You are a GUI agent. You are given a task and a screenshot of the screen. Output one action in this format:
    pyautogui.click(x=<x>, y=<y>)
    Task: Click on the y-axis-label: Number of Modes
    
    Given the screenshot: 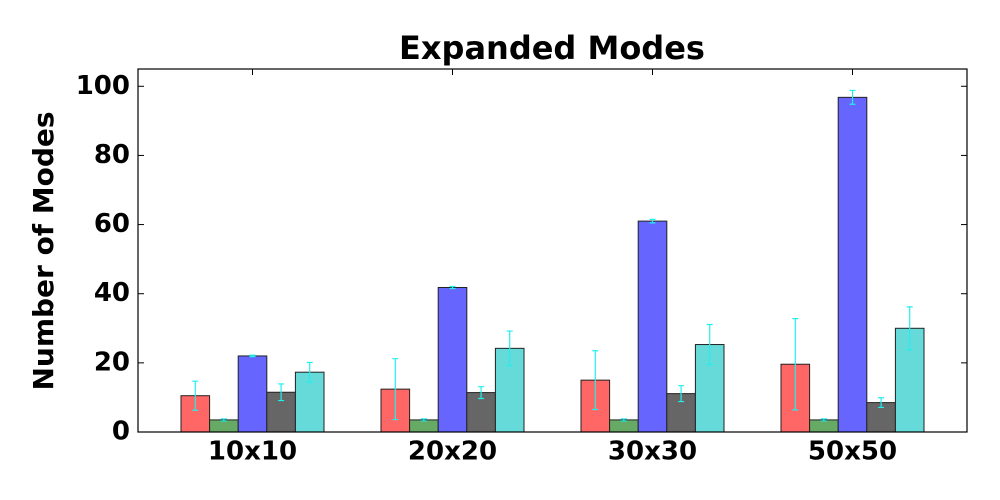 What is the action you would take?
    pyautogui.click(x=43, y=250)
    